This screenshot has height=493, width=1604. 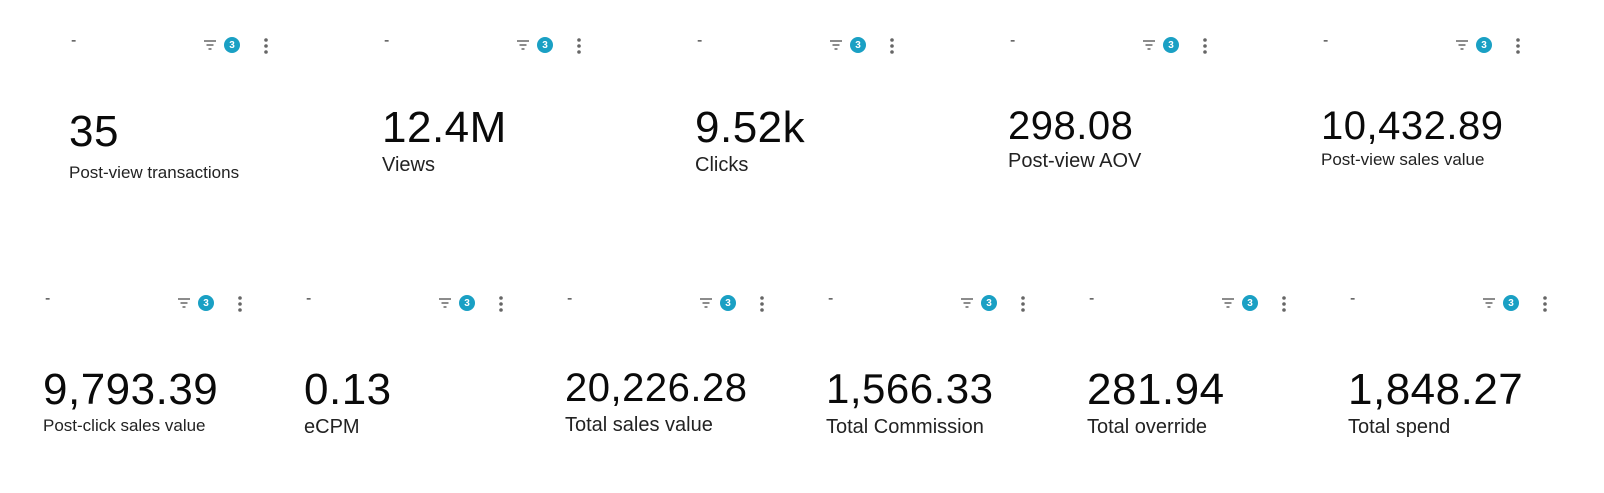 I want to click on kpi-label: Clicks, so click(x=722, y=165).